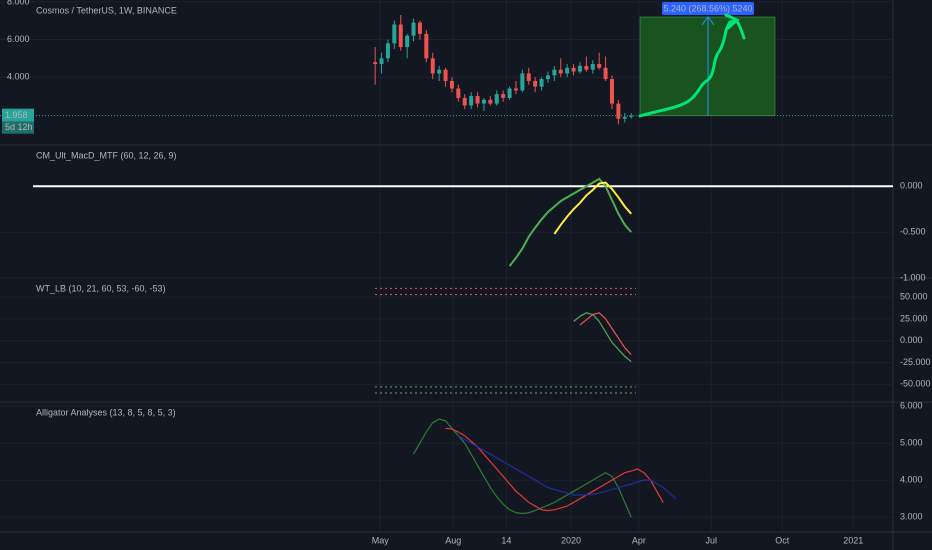 The height and width of the screenshot is (550, 932). What do you see at coordinates (18, 3) in the screenshot?
I see `y-tick-label: 8.000` at bounding box center [18, 3].